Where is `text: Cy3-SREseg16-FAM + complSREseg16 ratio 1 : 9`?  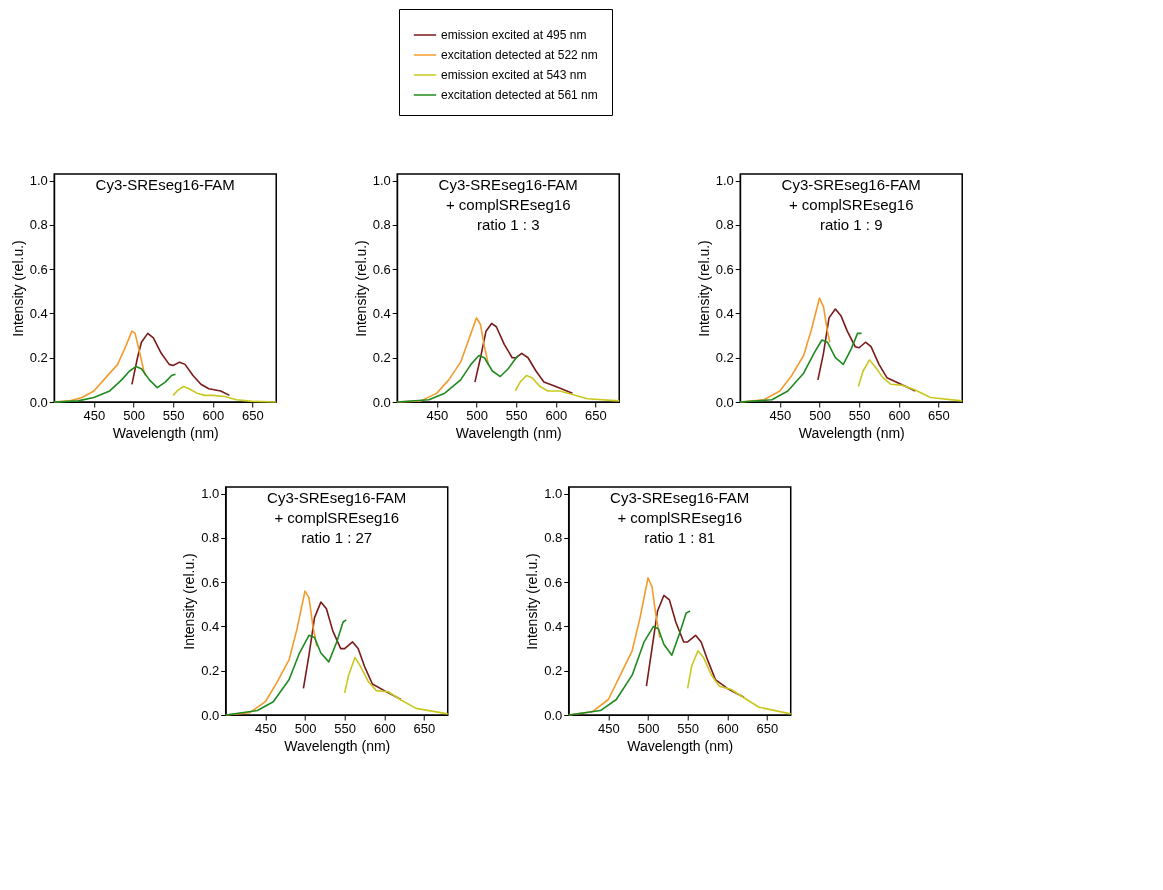 text: Cy3-SREseg16-FAM + complSREseg16 ratio 1 : 9 is located at coordinates (851, 204).